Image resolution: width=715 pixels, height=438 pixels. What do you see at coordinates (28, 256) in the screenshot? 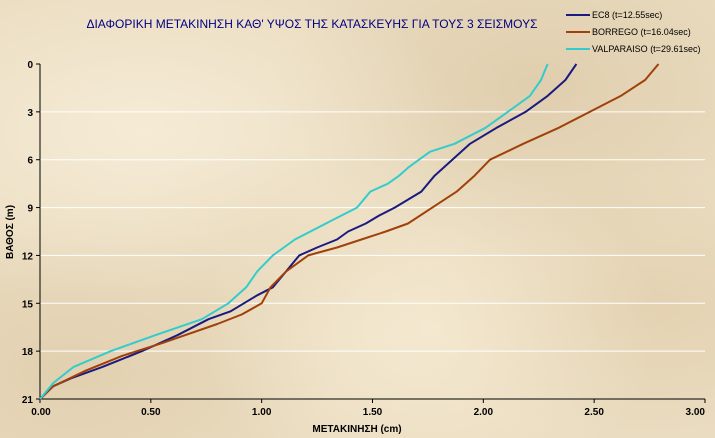
I see `y-tick-label: 12` at bounding box center [28, 256].